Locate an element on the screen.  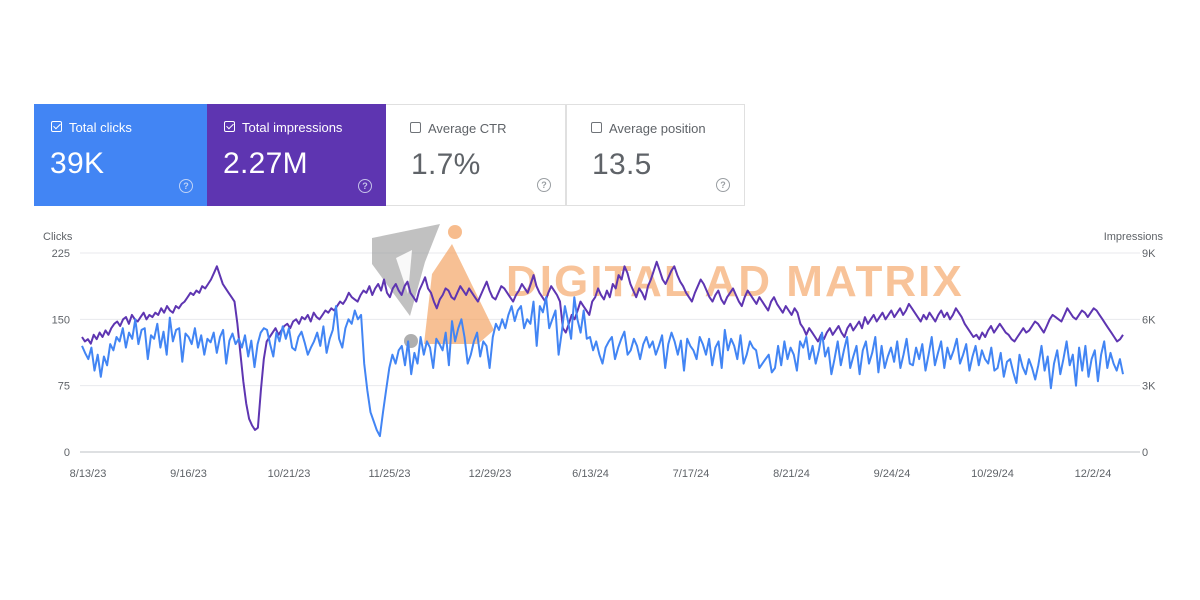
card-total-impressions: Total impressions 2.27M ? is located at coordinates (296, 155).